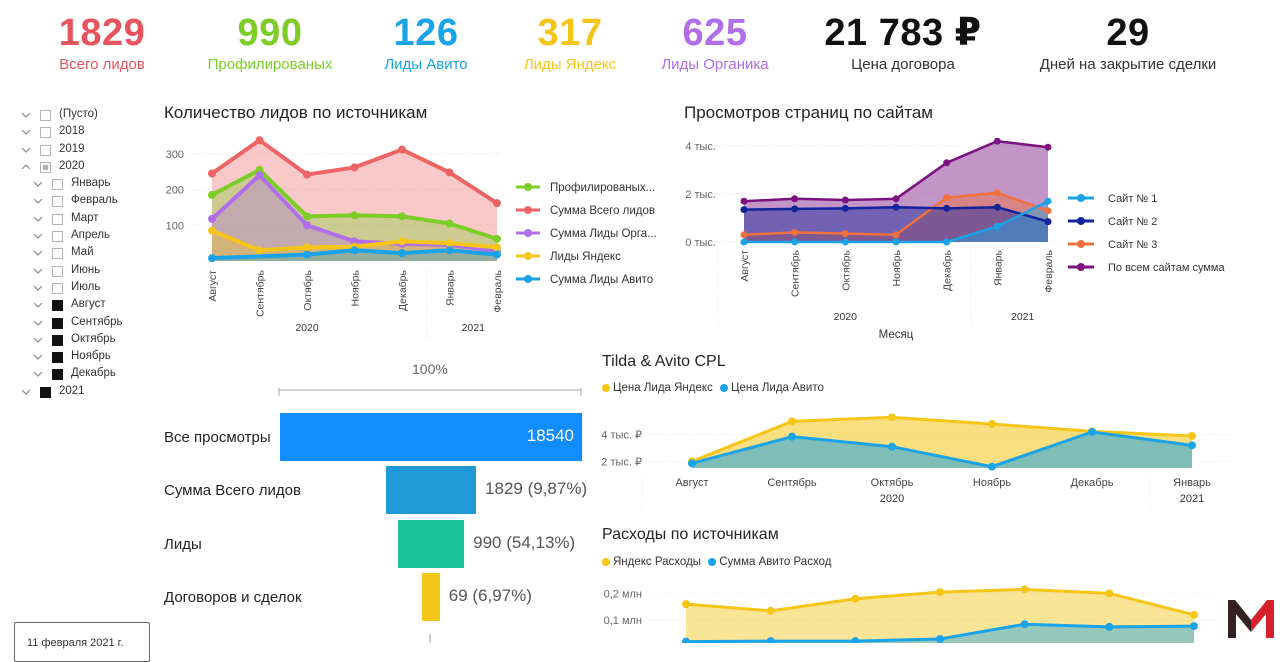  I want to click on funnel-value-label: 1829 (9,87%), so click(536, 488).